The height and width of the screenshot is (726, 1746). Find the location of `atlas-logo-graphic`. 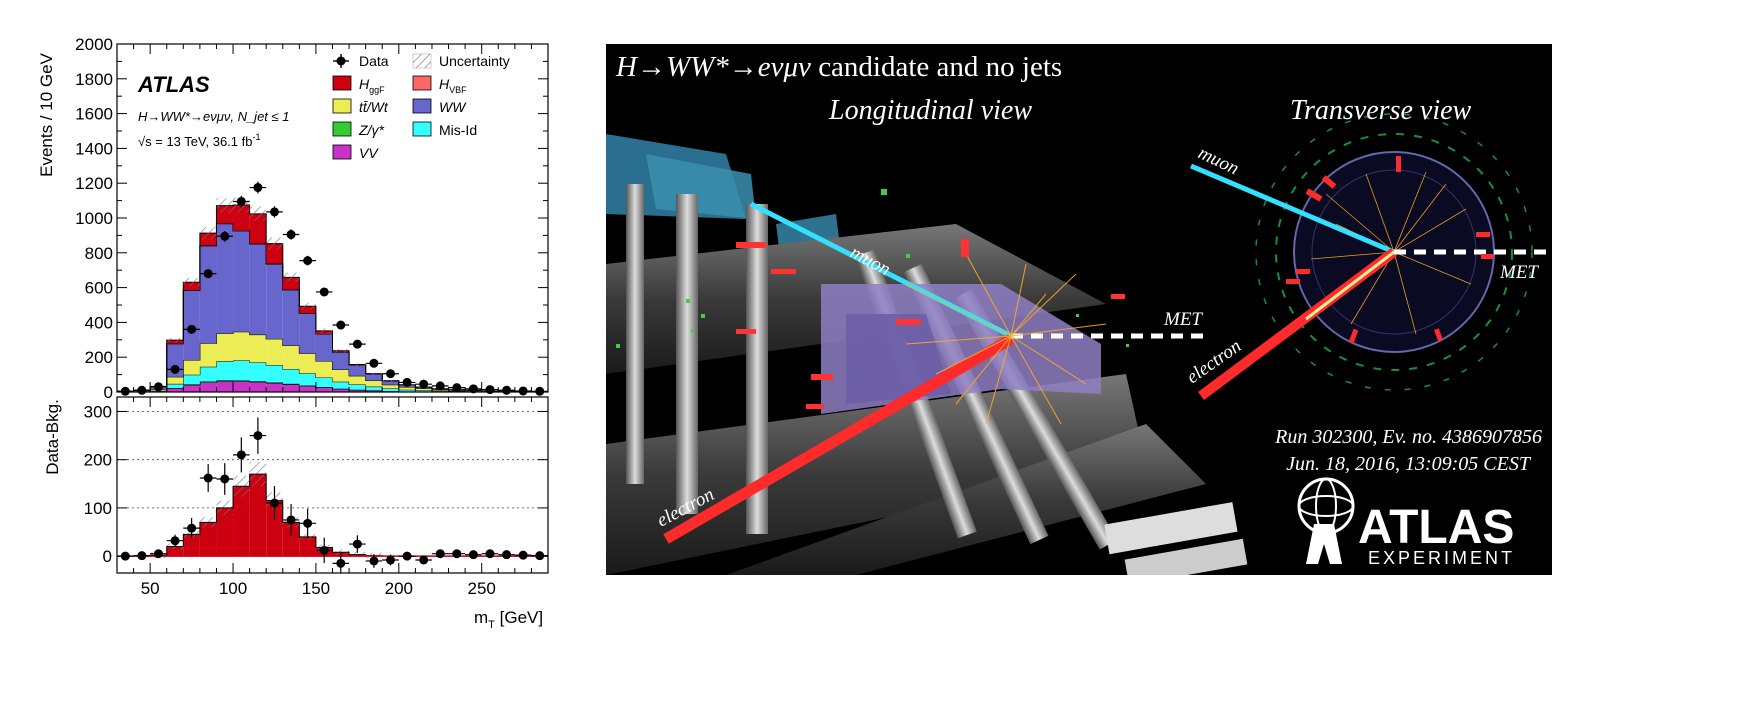

atlas-logo-graphic is located at coordinates (1326, 520).